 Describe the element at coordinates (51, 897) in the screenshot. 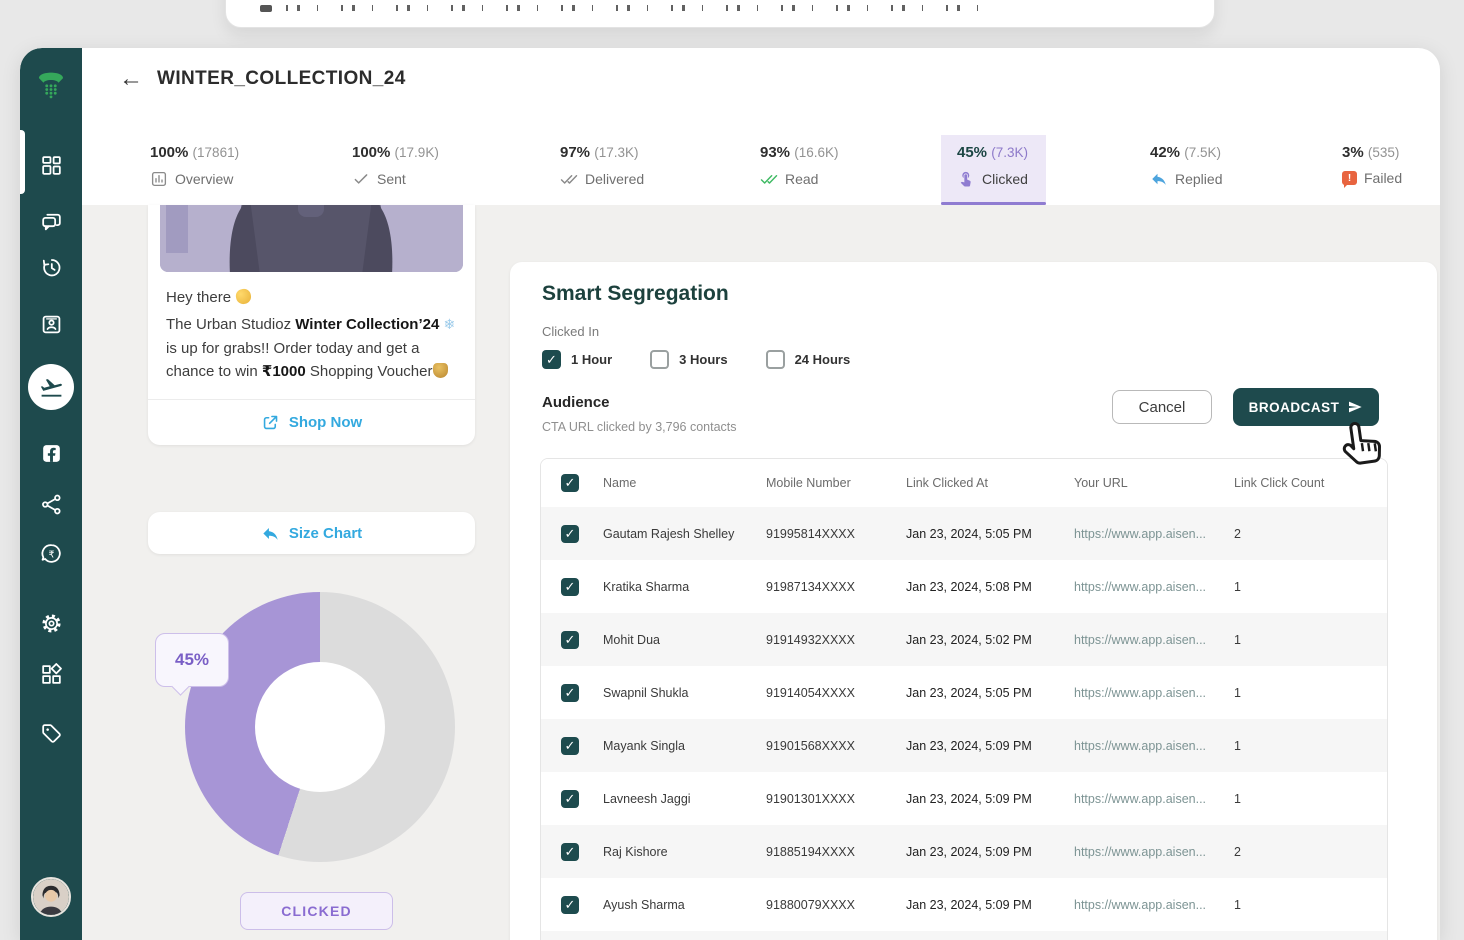

I see `user-avatar` at that location.